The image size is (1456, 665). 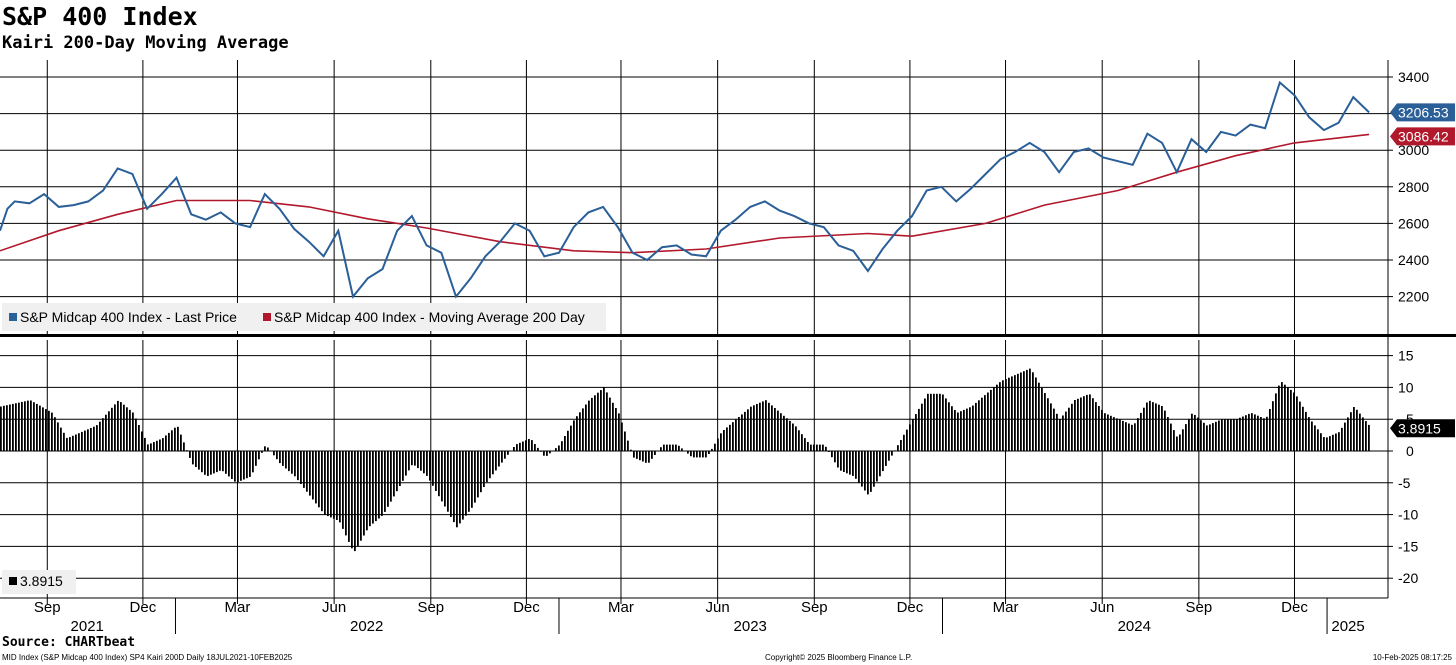 What do you see at coordinates (1406, 387) in the screenshot?
I see `y-tick-label-bottom: 10` at bounding box center [1406, 387].